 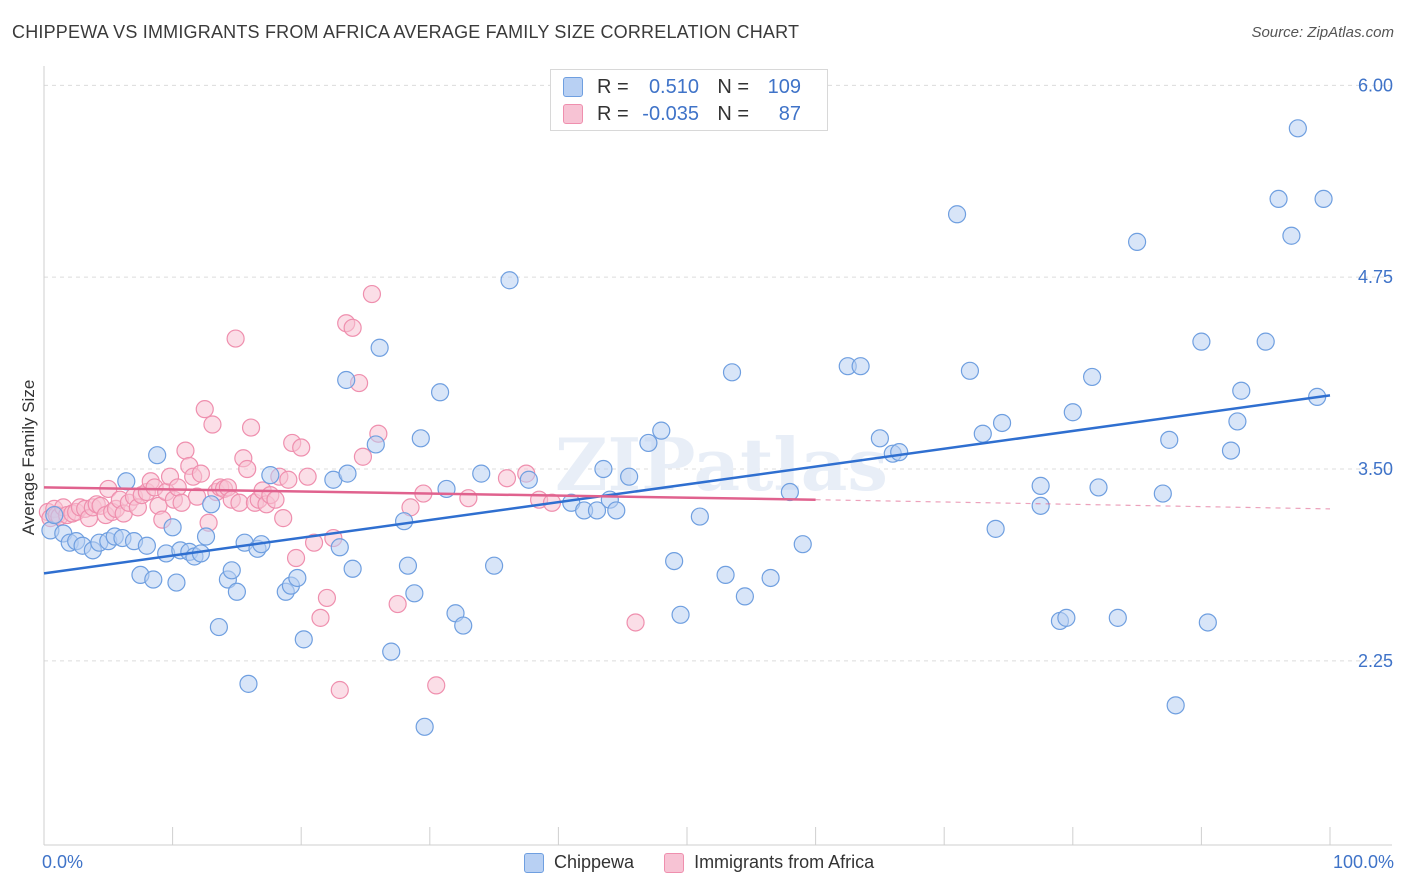 I want to click on x-tick-label-max: 100.0%, so click(x=1363, y=862).